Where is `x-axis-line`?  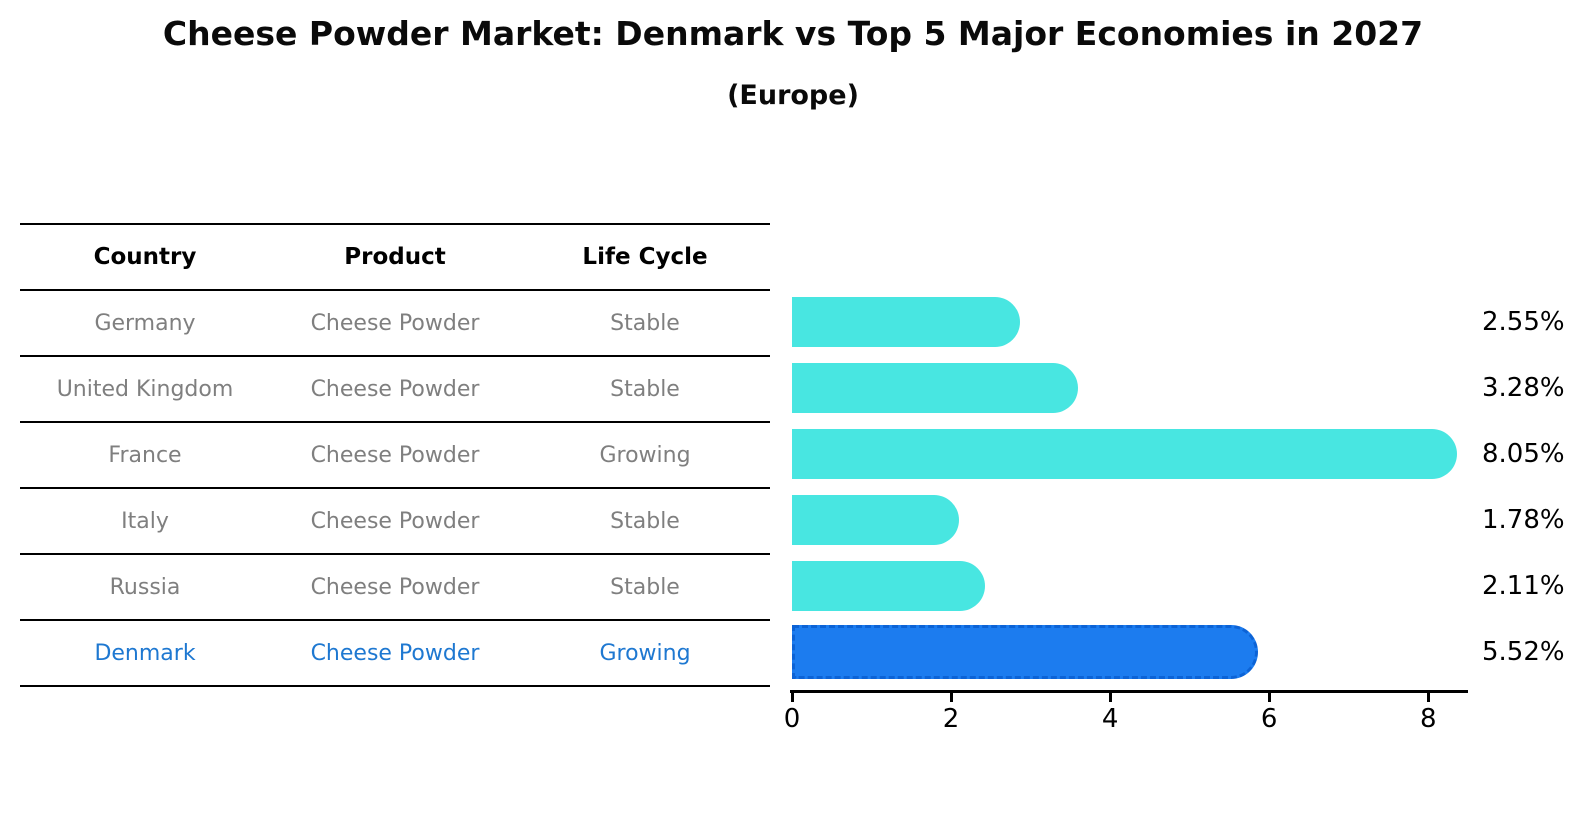 x-axis-line is located at coordinates (1129, 691).